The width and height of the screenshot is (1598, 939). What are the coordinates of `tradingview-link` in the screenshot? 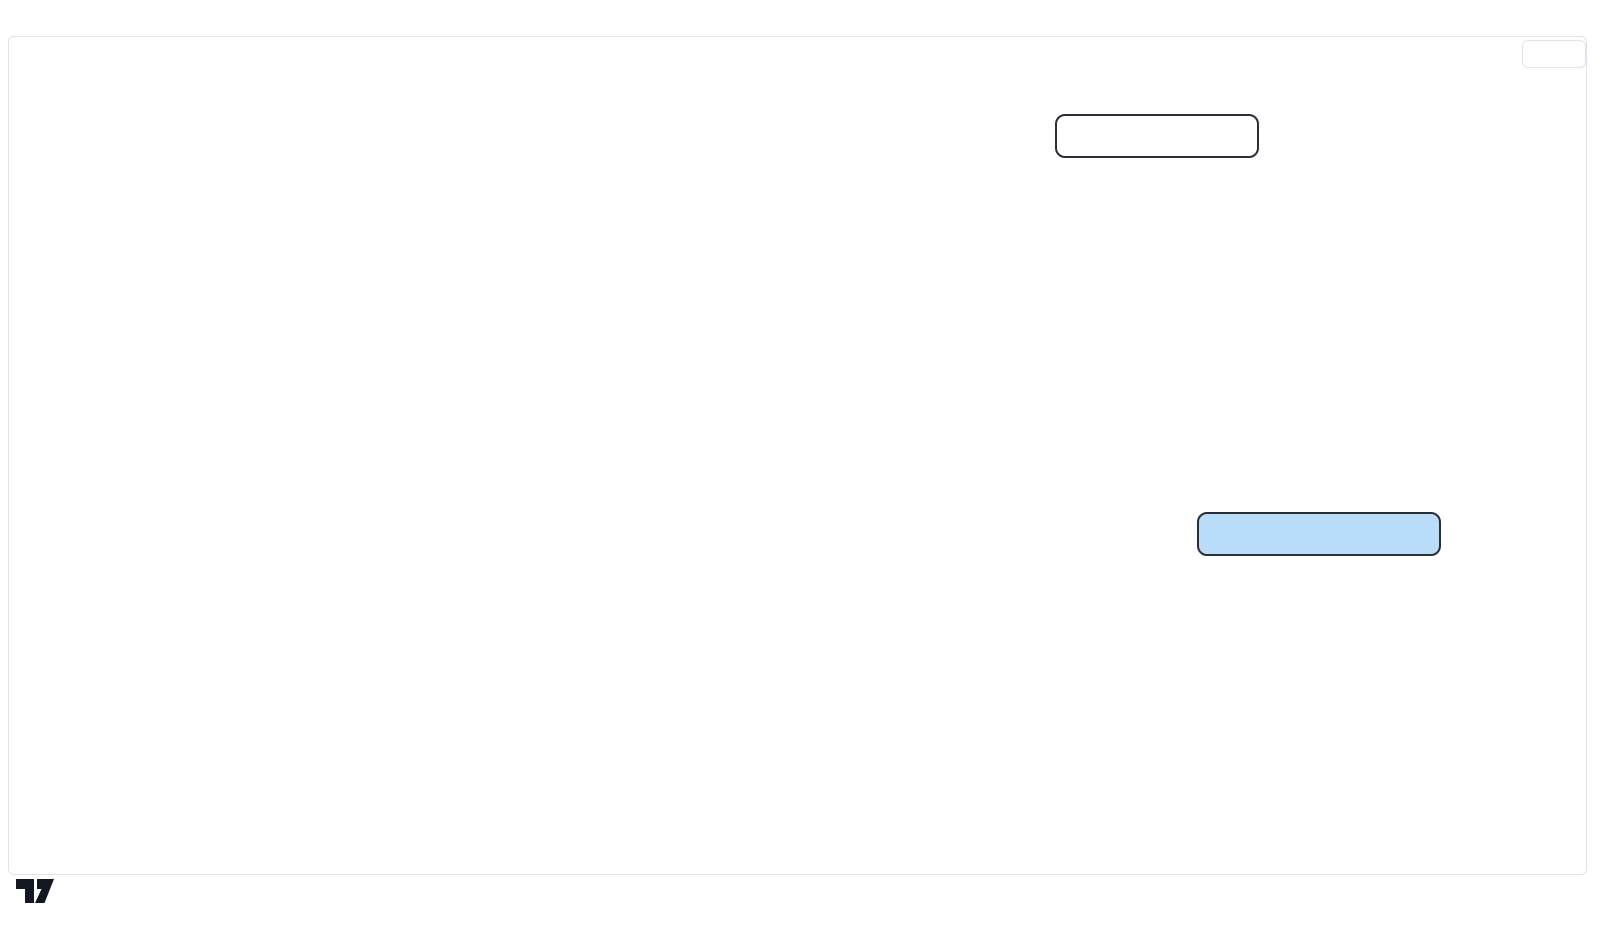 It's located at (38, 891).